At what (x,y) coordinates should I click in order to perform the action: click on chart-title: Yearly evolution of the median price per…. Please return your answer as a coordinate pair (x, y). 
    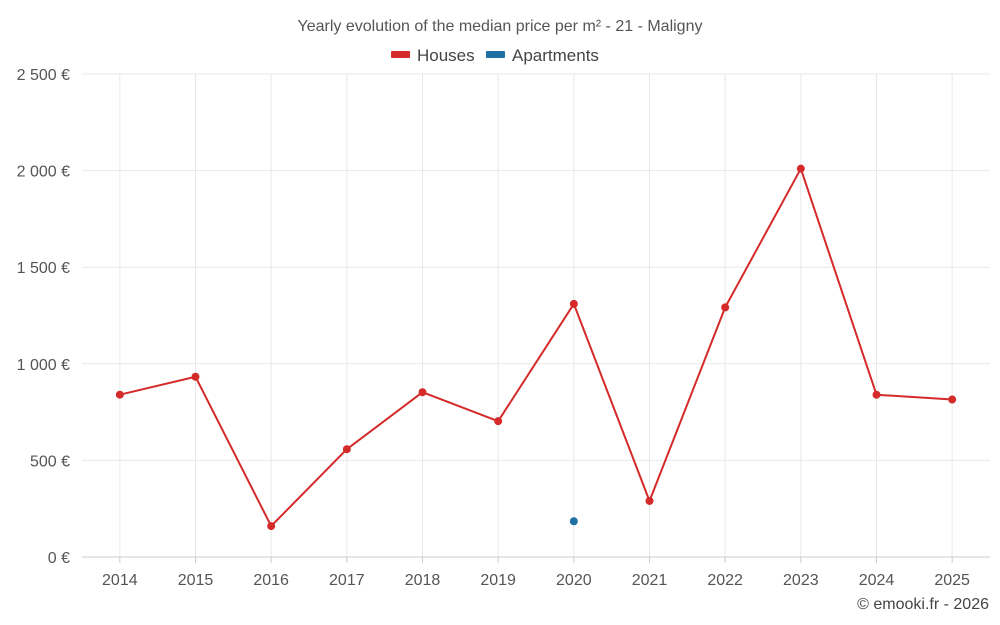
    Looking at the image, I should click on (500, 26).